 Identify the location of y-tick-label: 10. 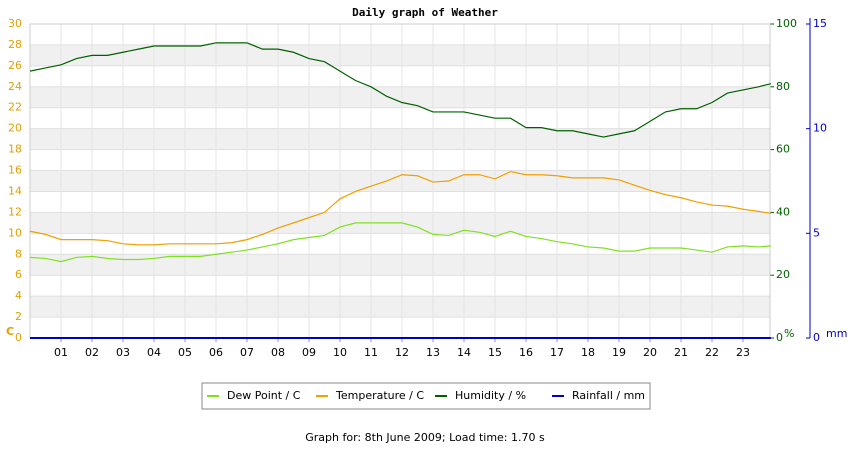
(15, 232).